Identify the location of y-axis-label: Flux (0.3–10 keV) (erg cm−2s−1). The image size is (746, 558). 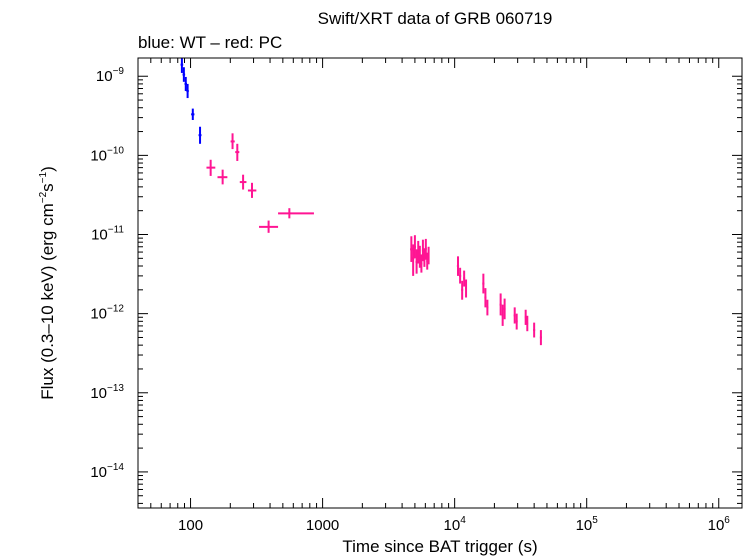
(47, 283).